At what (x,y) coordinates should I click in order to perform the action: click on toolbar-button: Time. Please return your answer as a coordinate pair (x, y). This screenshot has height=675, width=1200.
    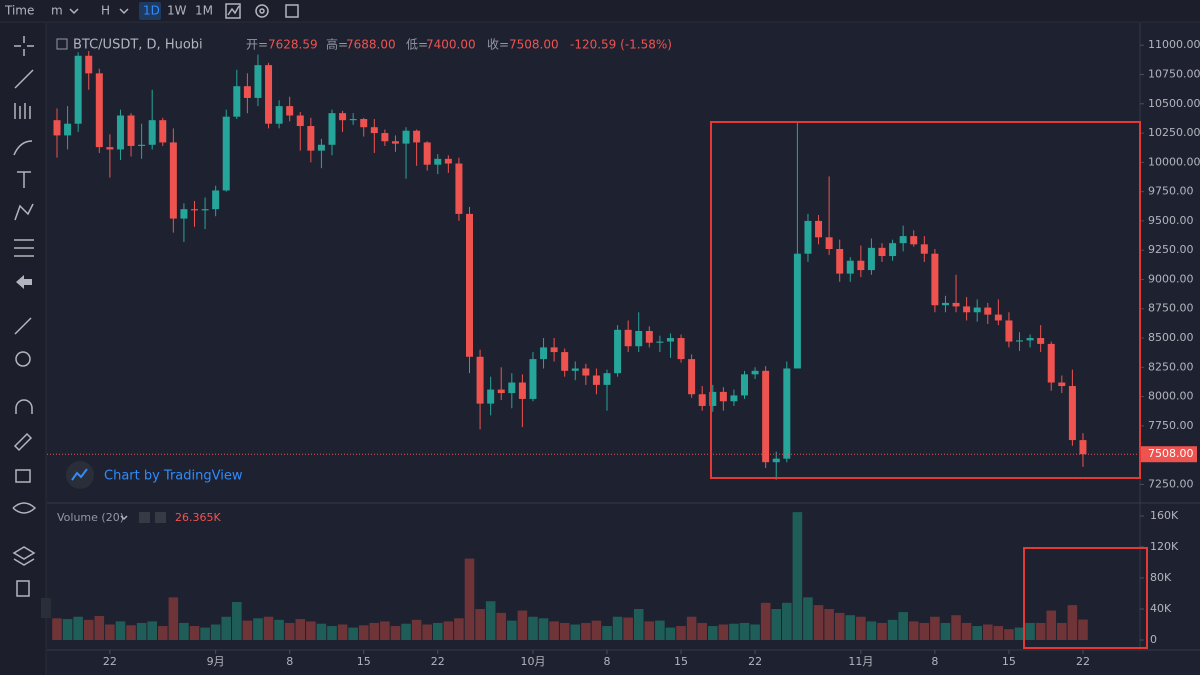
    Looking at the image, I should click on (19, 11).